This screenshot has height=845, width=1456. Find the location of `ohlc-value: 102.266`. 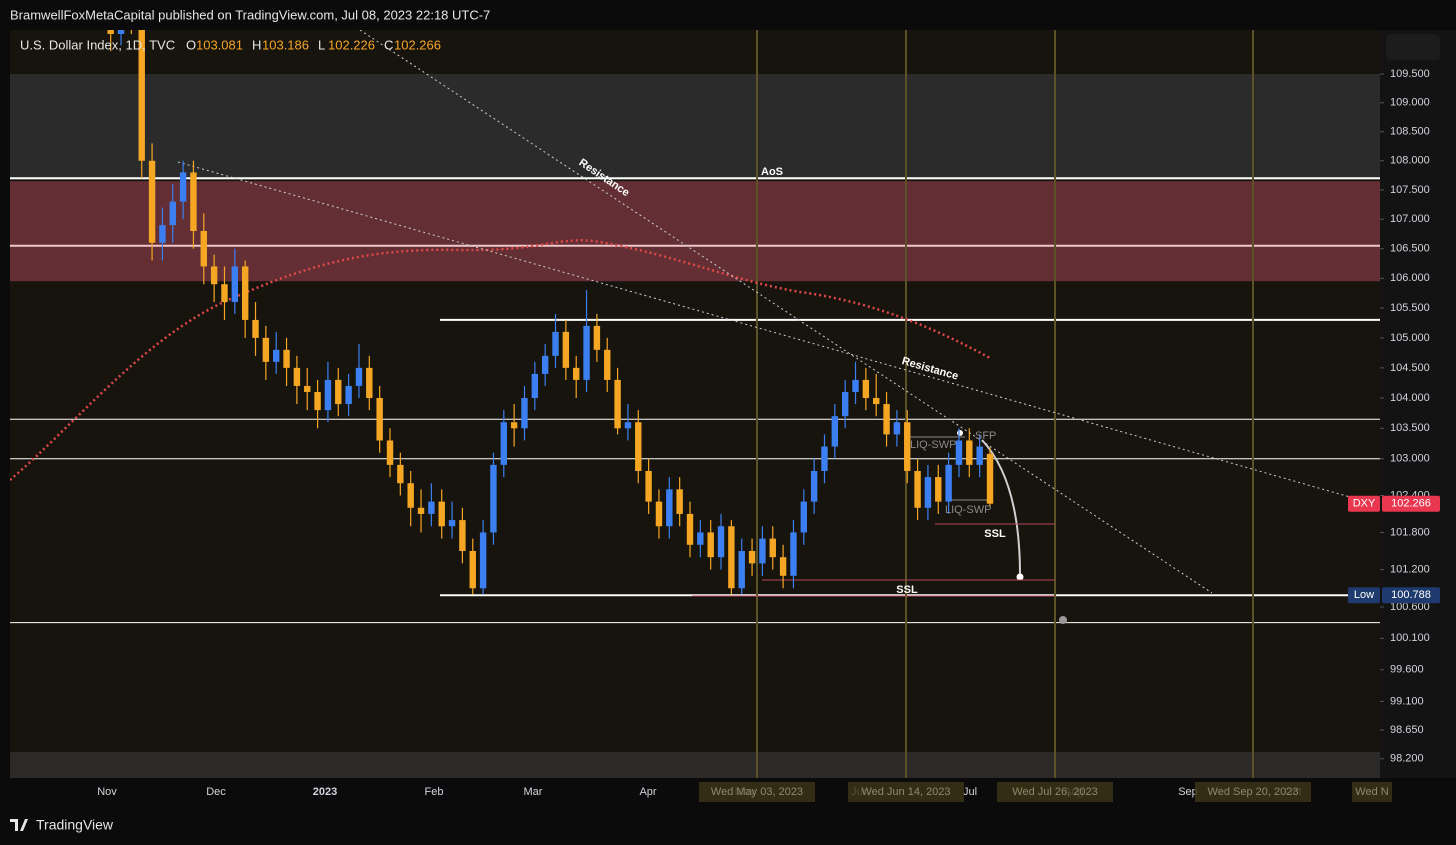

ohlc-value: 102.266 is located at coordinates (417, 44).